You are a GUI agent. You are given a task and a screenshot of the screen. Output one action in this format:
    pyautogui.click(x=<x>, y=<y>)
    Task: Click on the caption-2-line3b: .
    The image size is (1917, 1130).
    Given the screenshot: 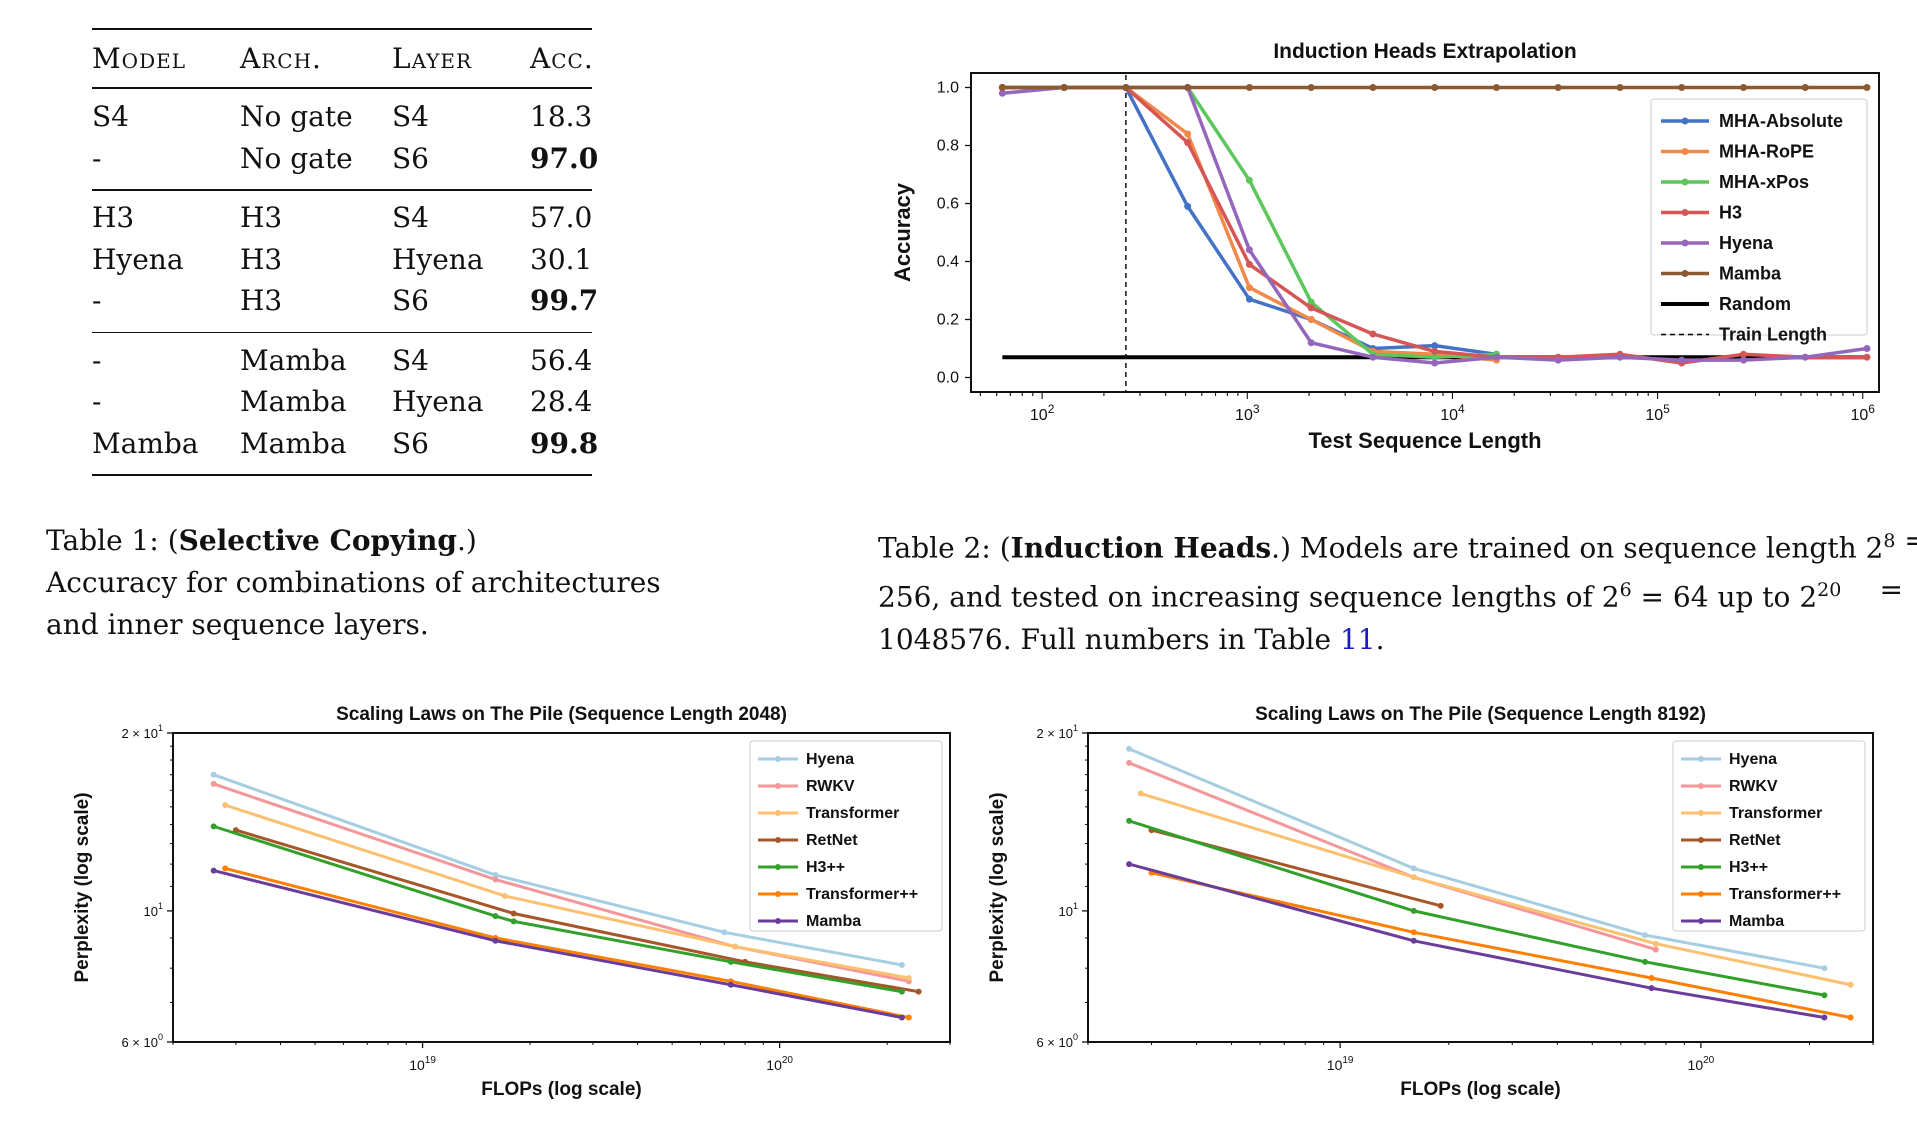 What is the action you would take?
    pyautogui.click(x=1380, y=639)
    